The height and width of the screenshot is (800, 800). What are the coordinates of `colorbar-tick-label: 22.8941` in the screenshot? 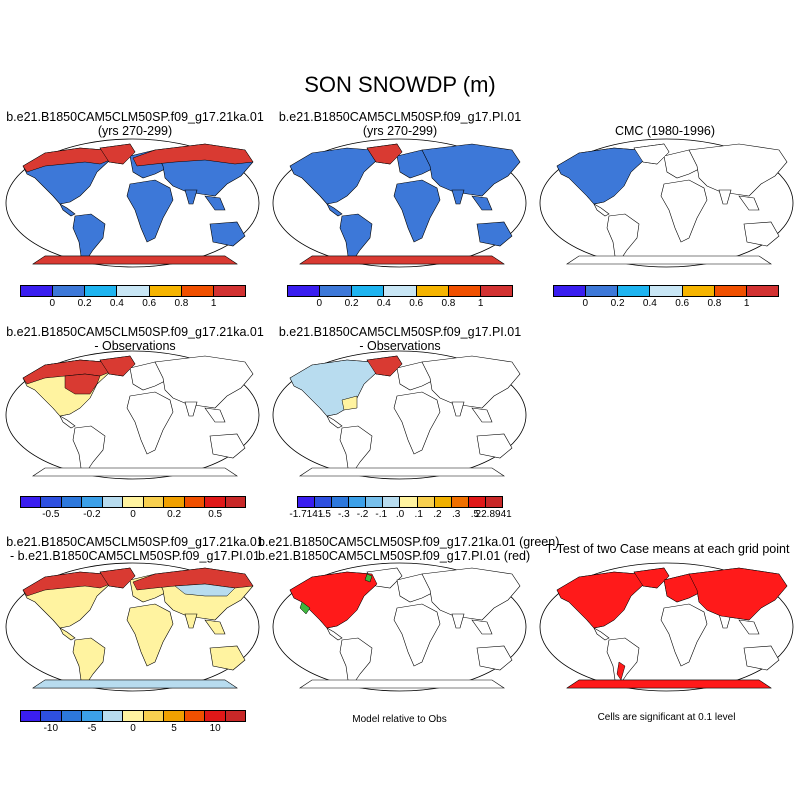 It's located at (493, 514).